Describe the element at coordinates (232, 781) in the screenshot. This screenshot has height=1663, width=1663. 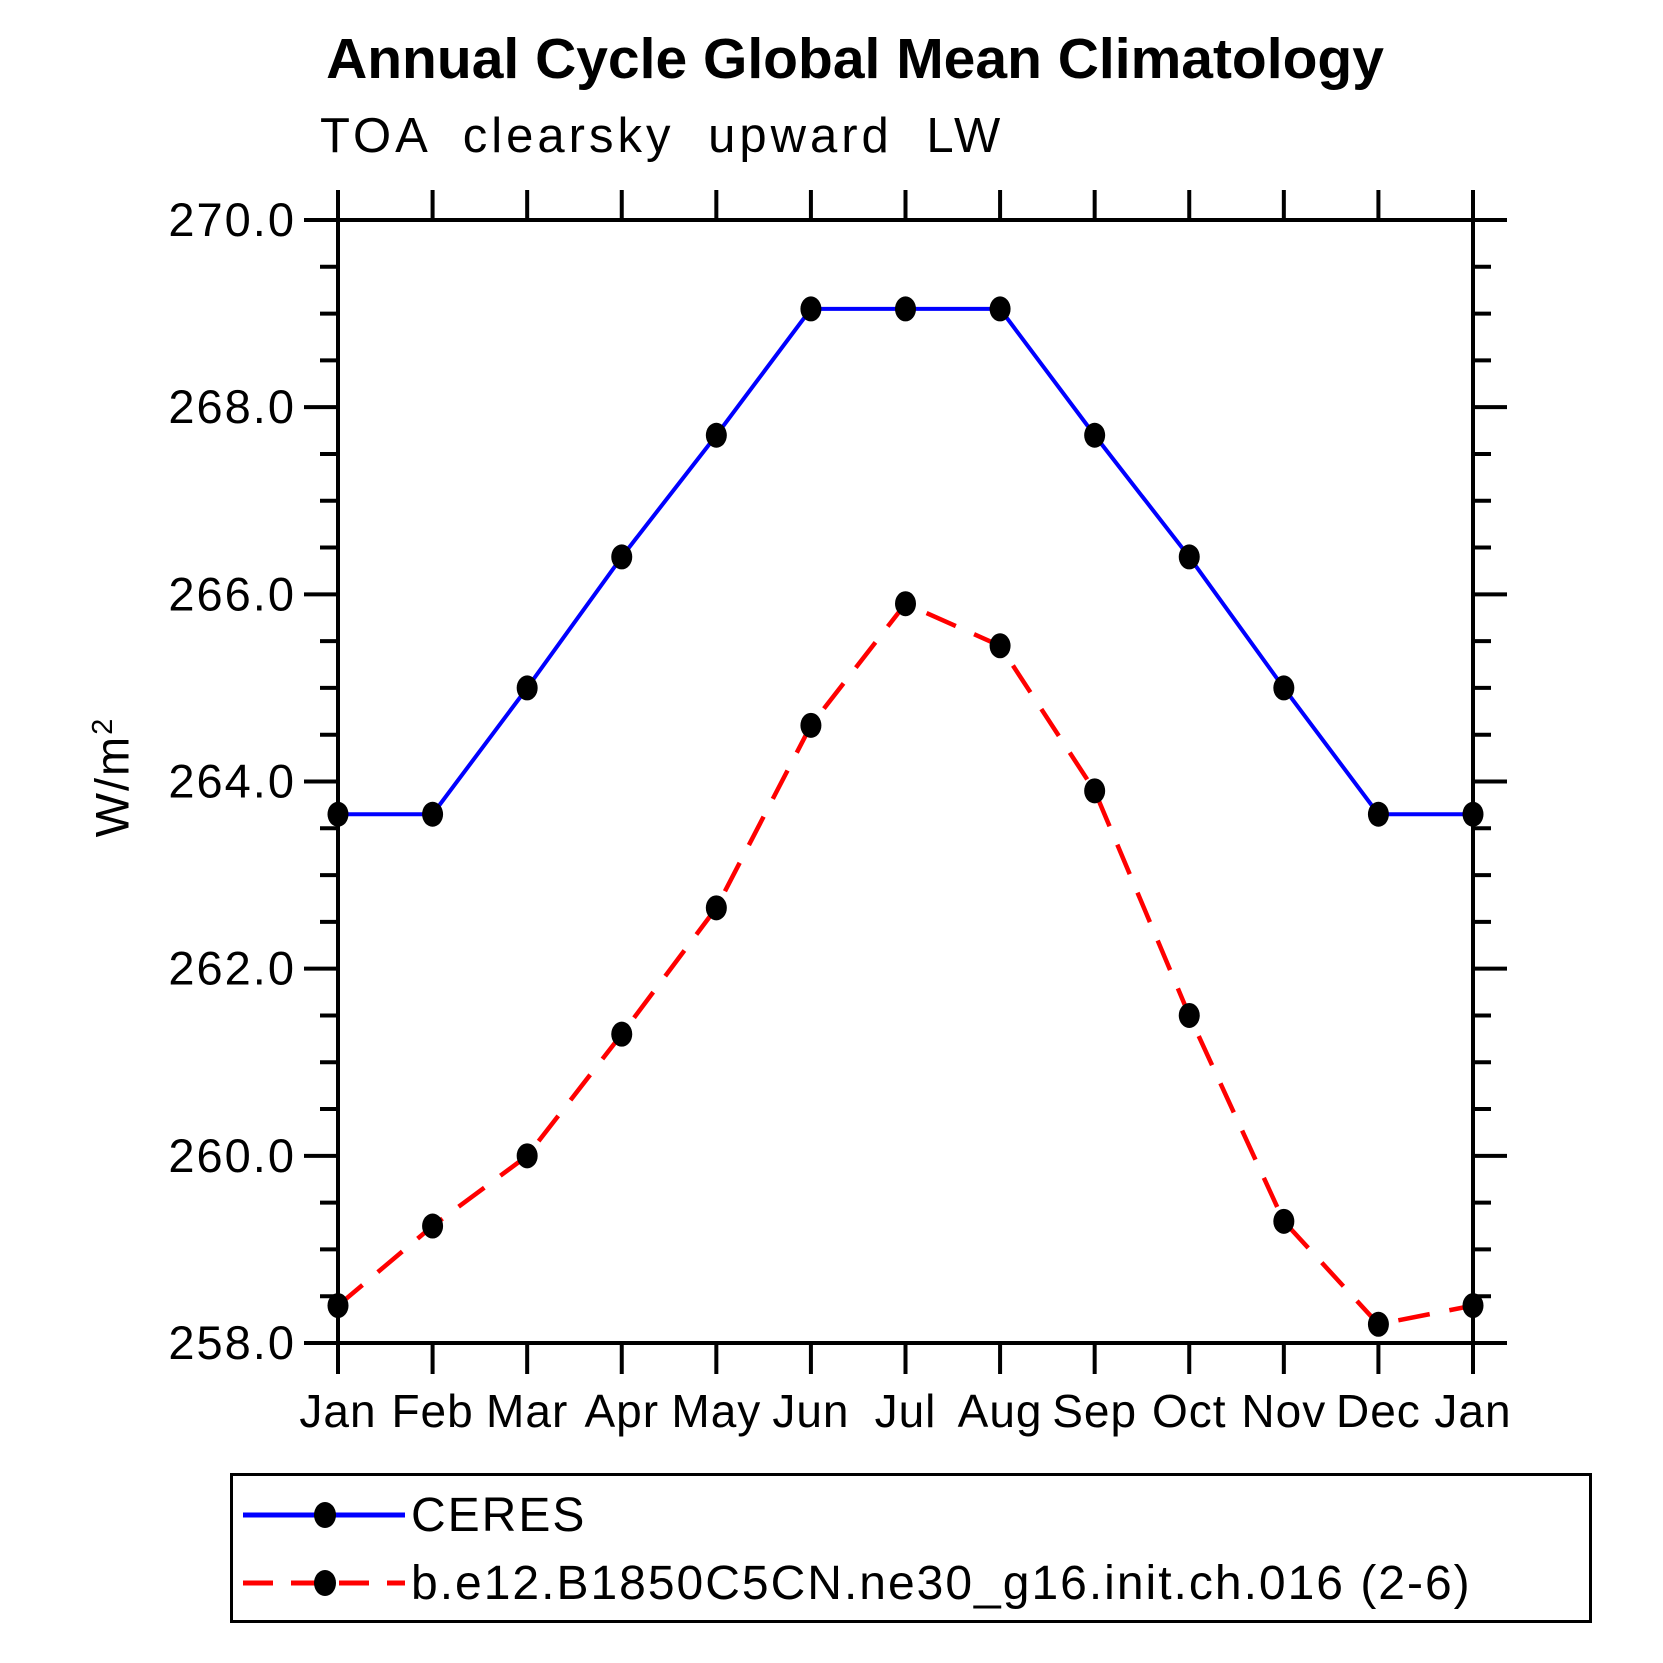
I see `y-tick-label: 264.0` at that location.